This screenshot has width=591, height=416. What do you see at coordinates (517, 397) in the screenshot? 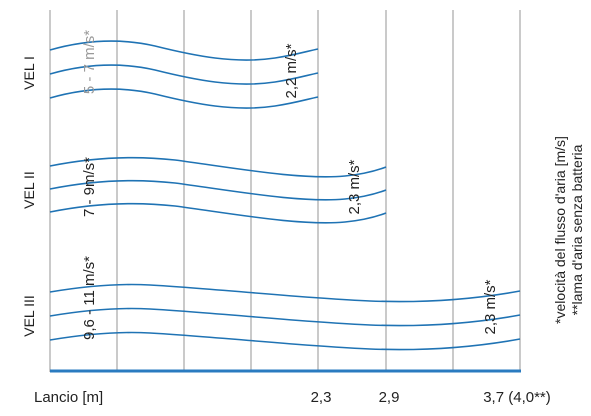
I see `tick-label: 3,7 (4,0**)` at bounding box center [517, 397].